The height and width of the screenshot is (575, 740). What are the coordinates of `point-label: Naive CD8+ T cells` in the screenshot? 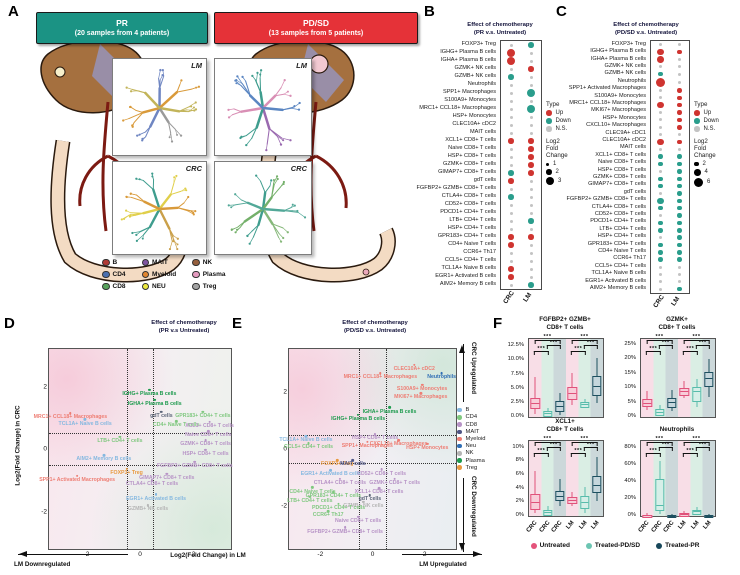 It's located at (358, 520).